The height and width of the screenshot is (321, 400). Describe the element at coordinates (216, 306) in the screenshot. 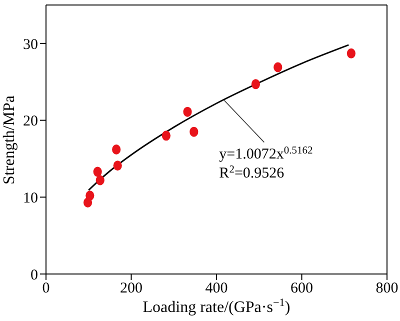

I see `x-axis-title: Loading rate/(GPa·s$^{−1}$)` at that location.